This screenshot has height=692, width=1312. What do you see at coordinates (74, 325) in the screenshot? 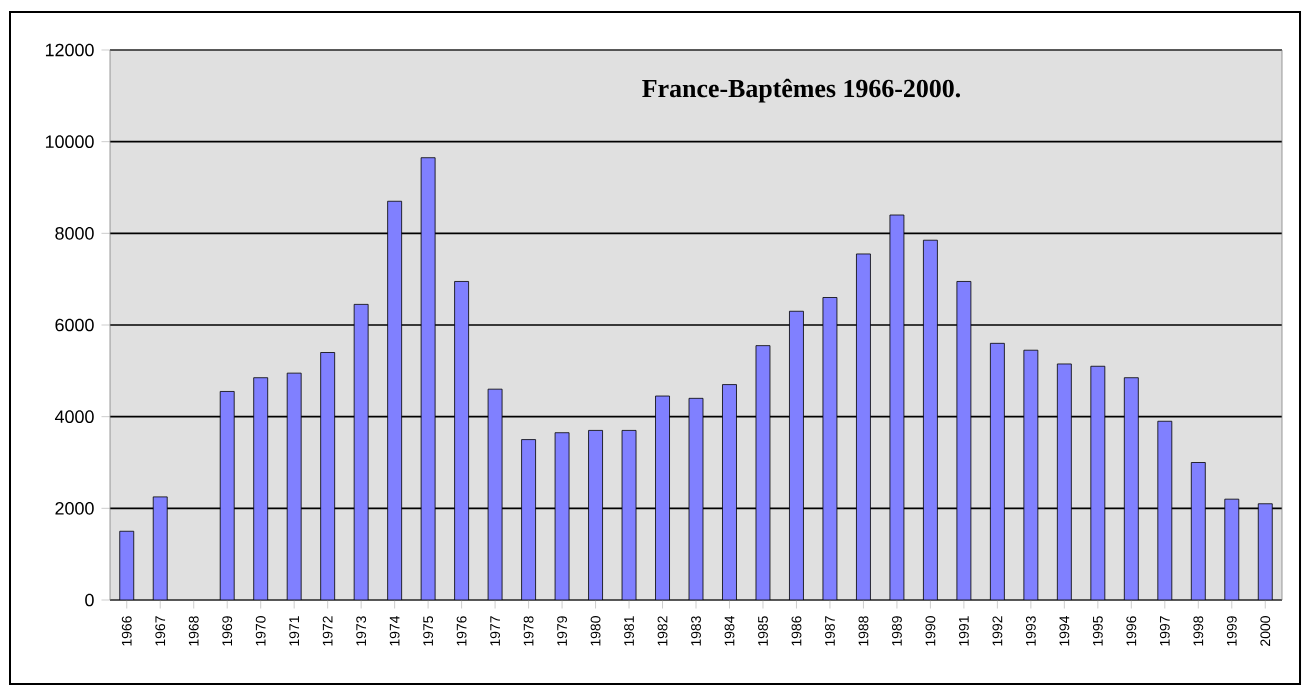
I see `y-tick-label: 6000` at bounding box center [74, 325].